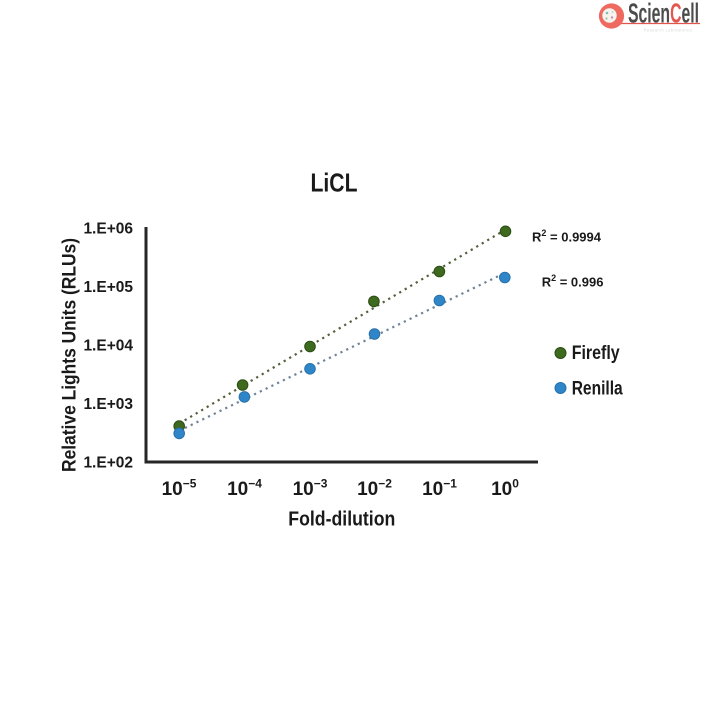 The image size is (704, 704). Describe the element at coordinates (108, 404) in the screenshot. I see `svg-text: 1.E+03` at that location.